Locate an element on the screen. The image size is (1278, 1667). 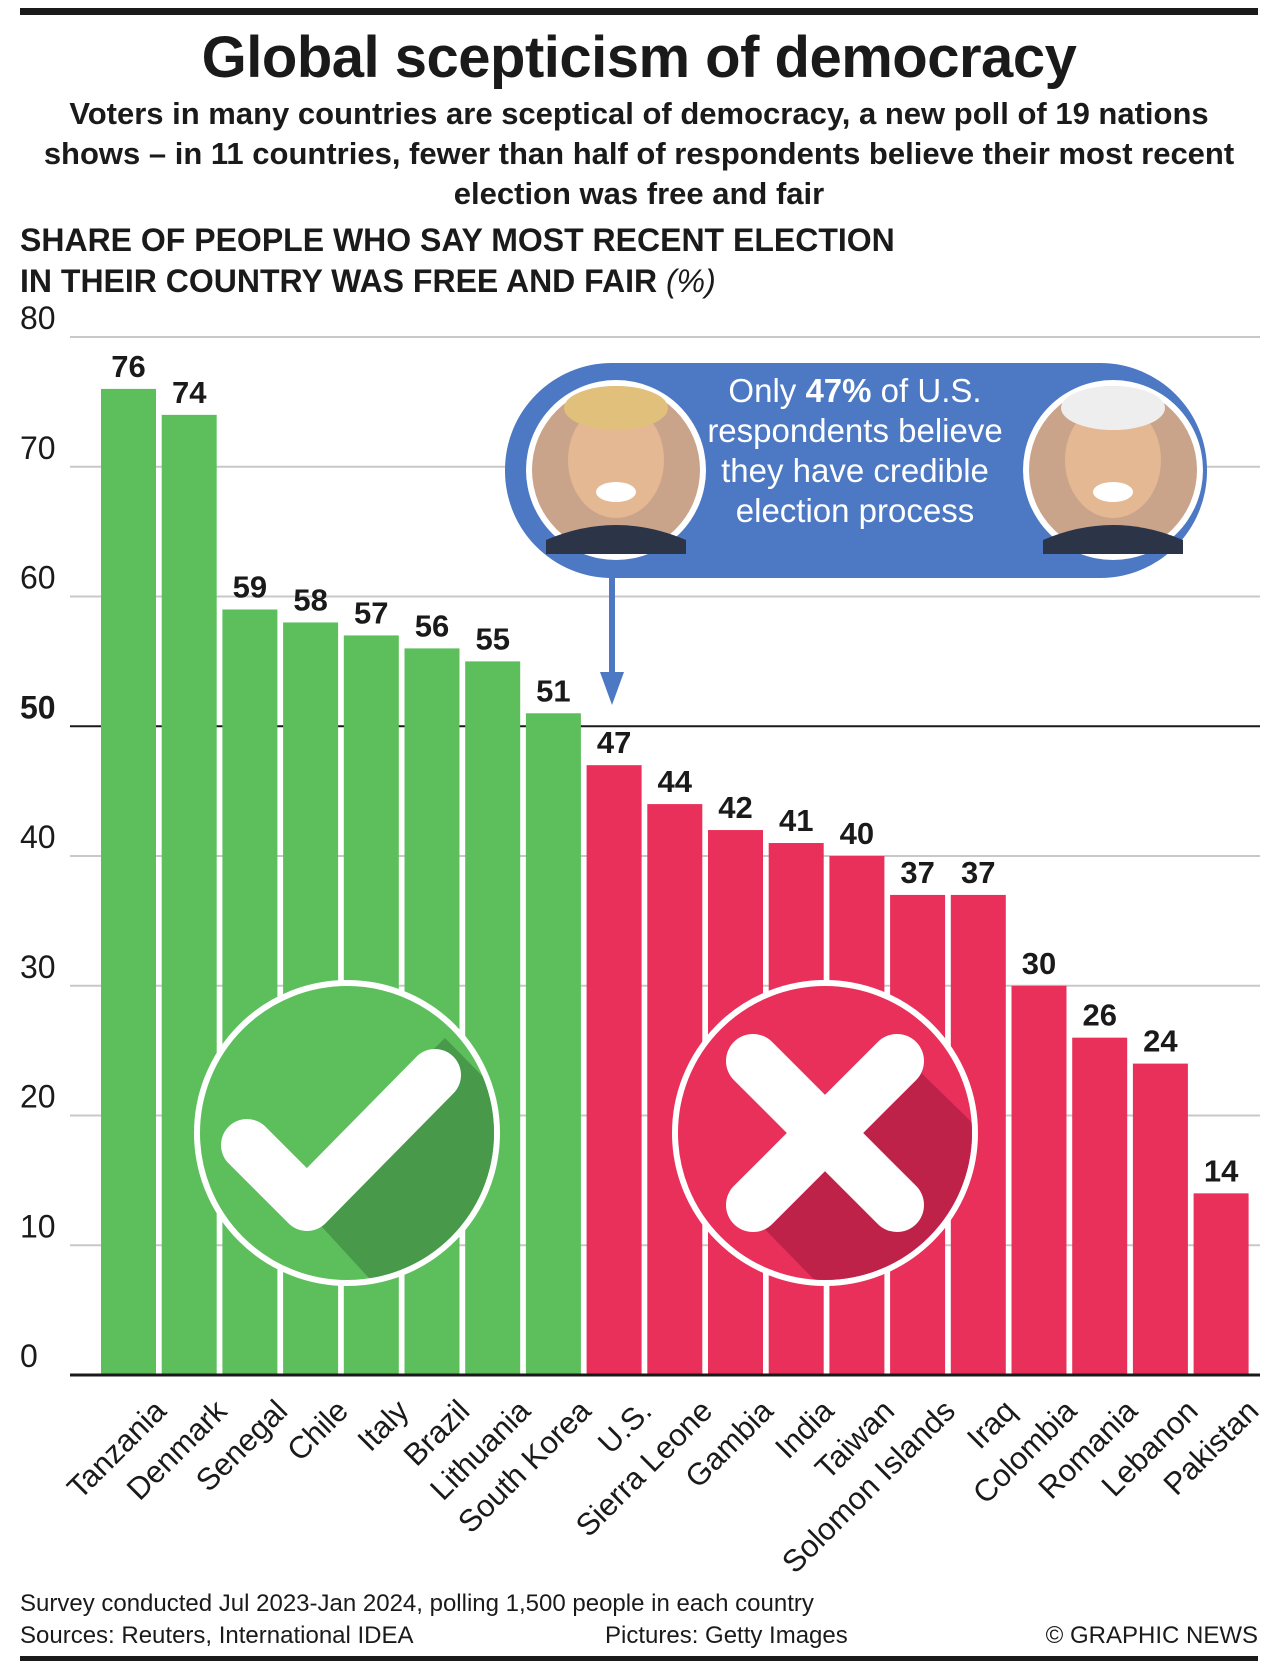
y-tick-label: 80 is located at coordinates (38, 318).